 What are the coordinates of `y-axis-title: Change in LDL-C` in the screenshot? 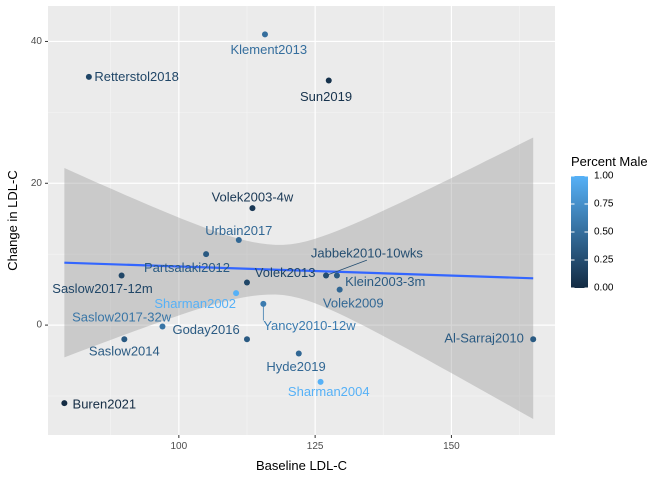 It's located at (12, 220).